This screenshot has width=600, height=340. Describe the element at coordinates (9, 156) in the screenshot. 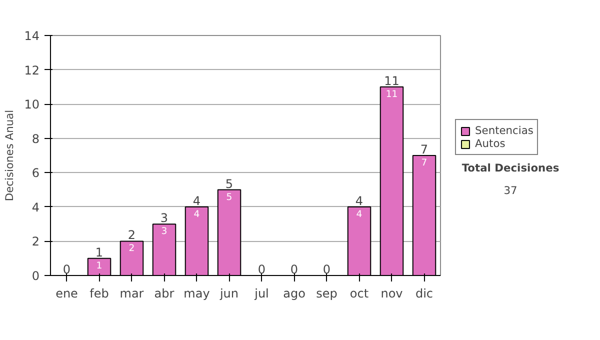

I see `y-axis-title: Decisiones Anual` at that location.